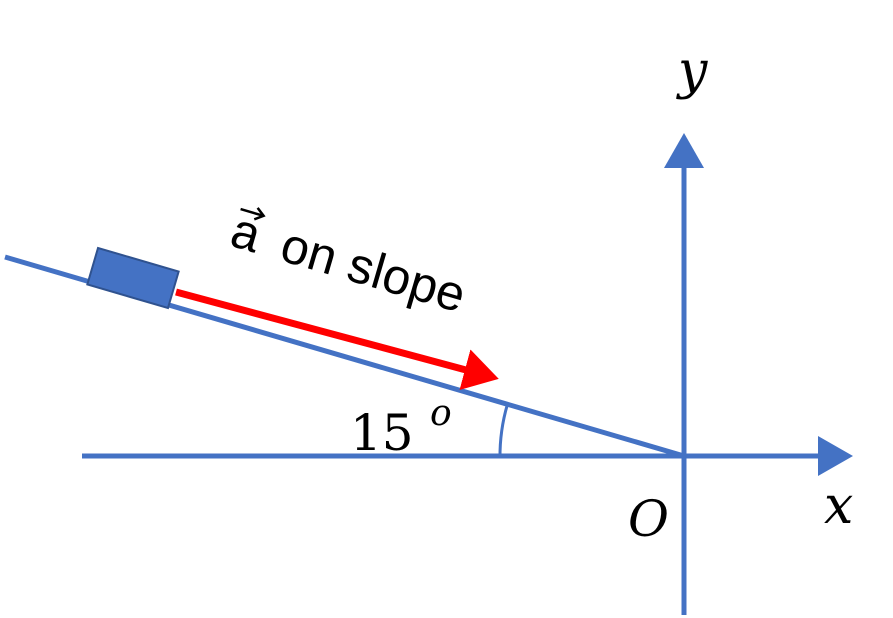  I want to click on x-axis-label: x, so click(838, 506).